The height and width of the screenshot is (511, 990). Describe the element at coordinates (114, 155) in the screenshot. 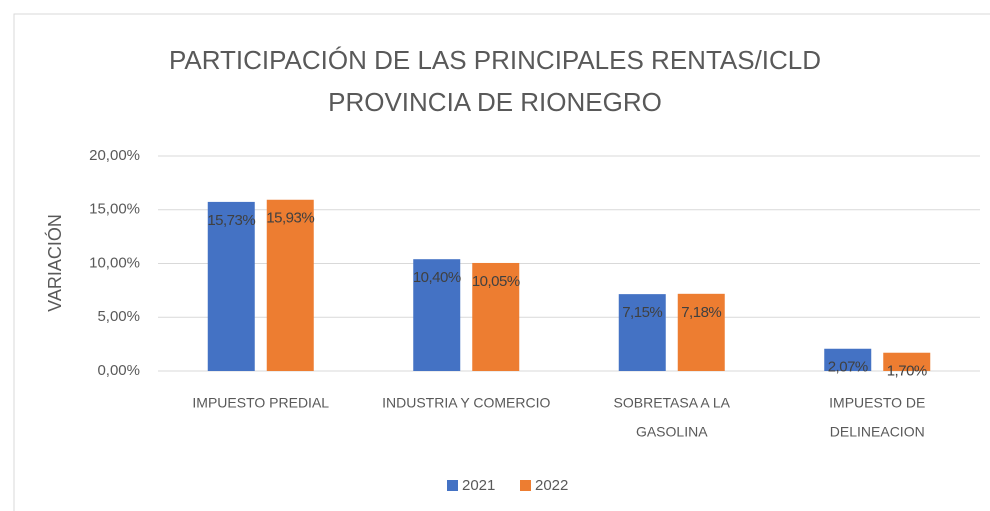

I see `y-tick-label: 20,00%` at that location.